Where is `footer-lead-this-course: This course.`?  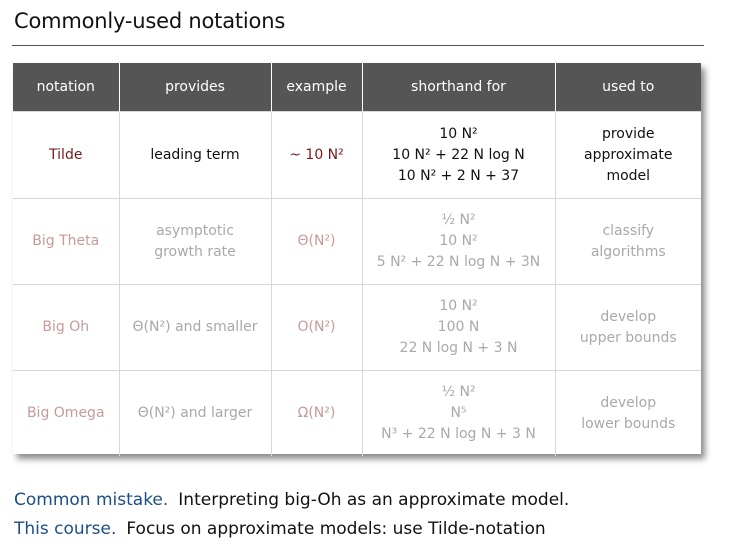 footer-lead-this-course: This course. is located at coordinates (65, 529).